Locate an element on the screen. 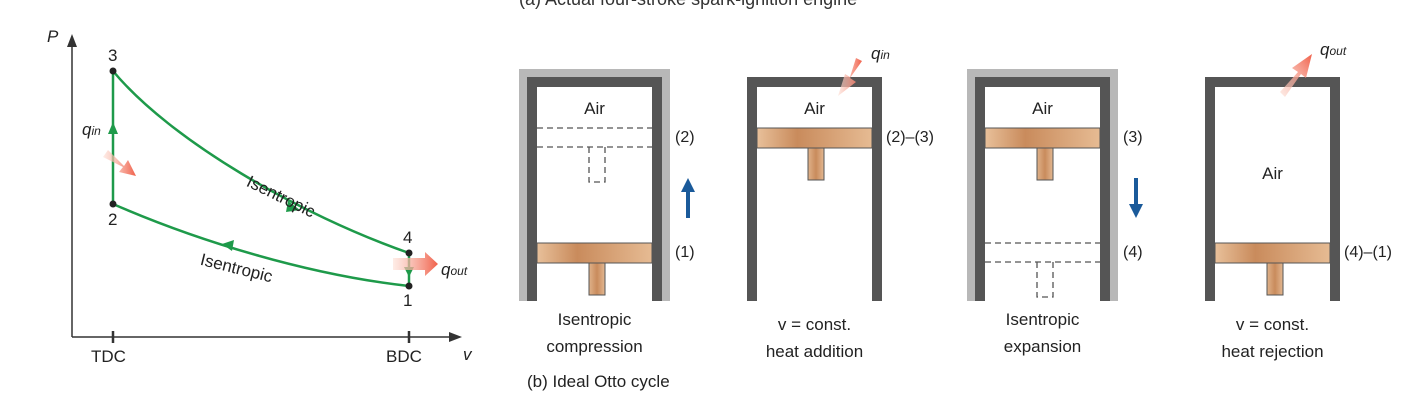 The image size is (1426, 414). tdc-label: TDC is located at coordinates (108, 356).